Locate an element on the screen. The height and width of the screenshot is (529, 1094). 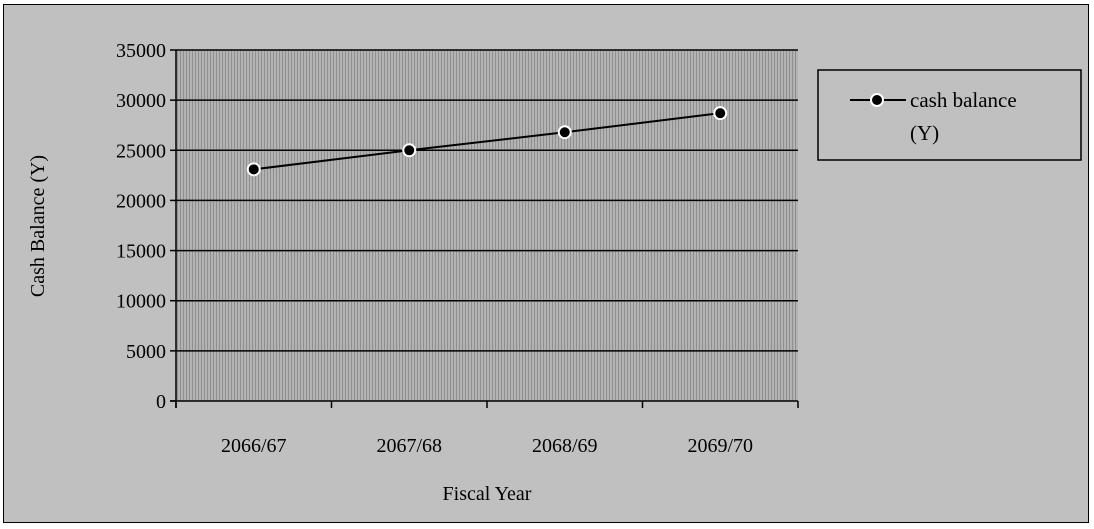
y-tick-label-25000: 25000 is located at coordinates (141, 151).